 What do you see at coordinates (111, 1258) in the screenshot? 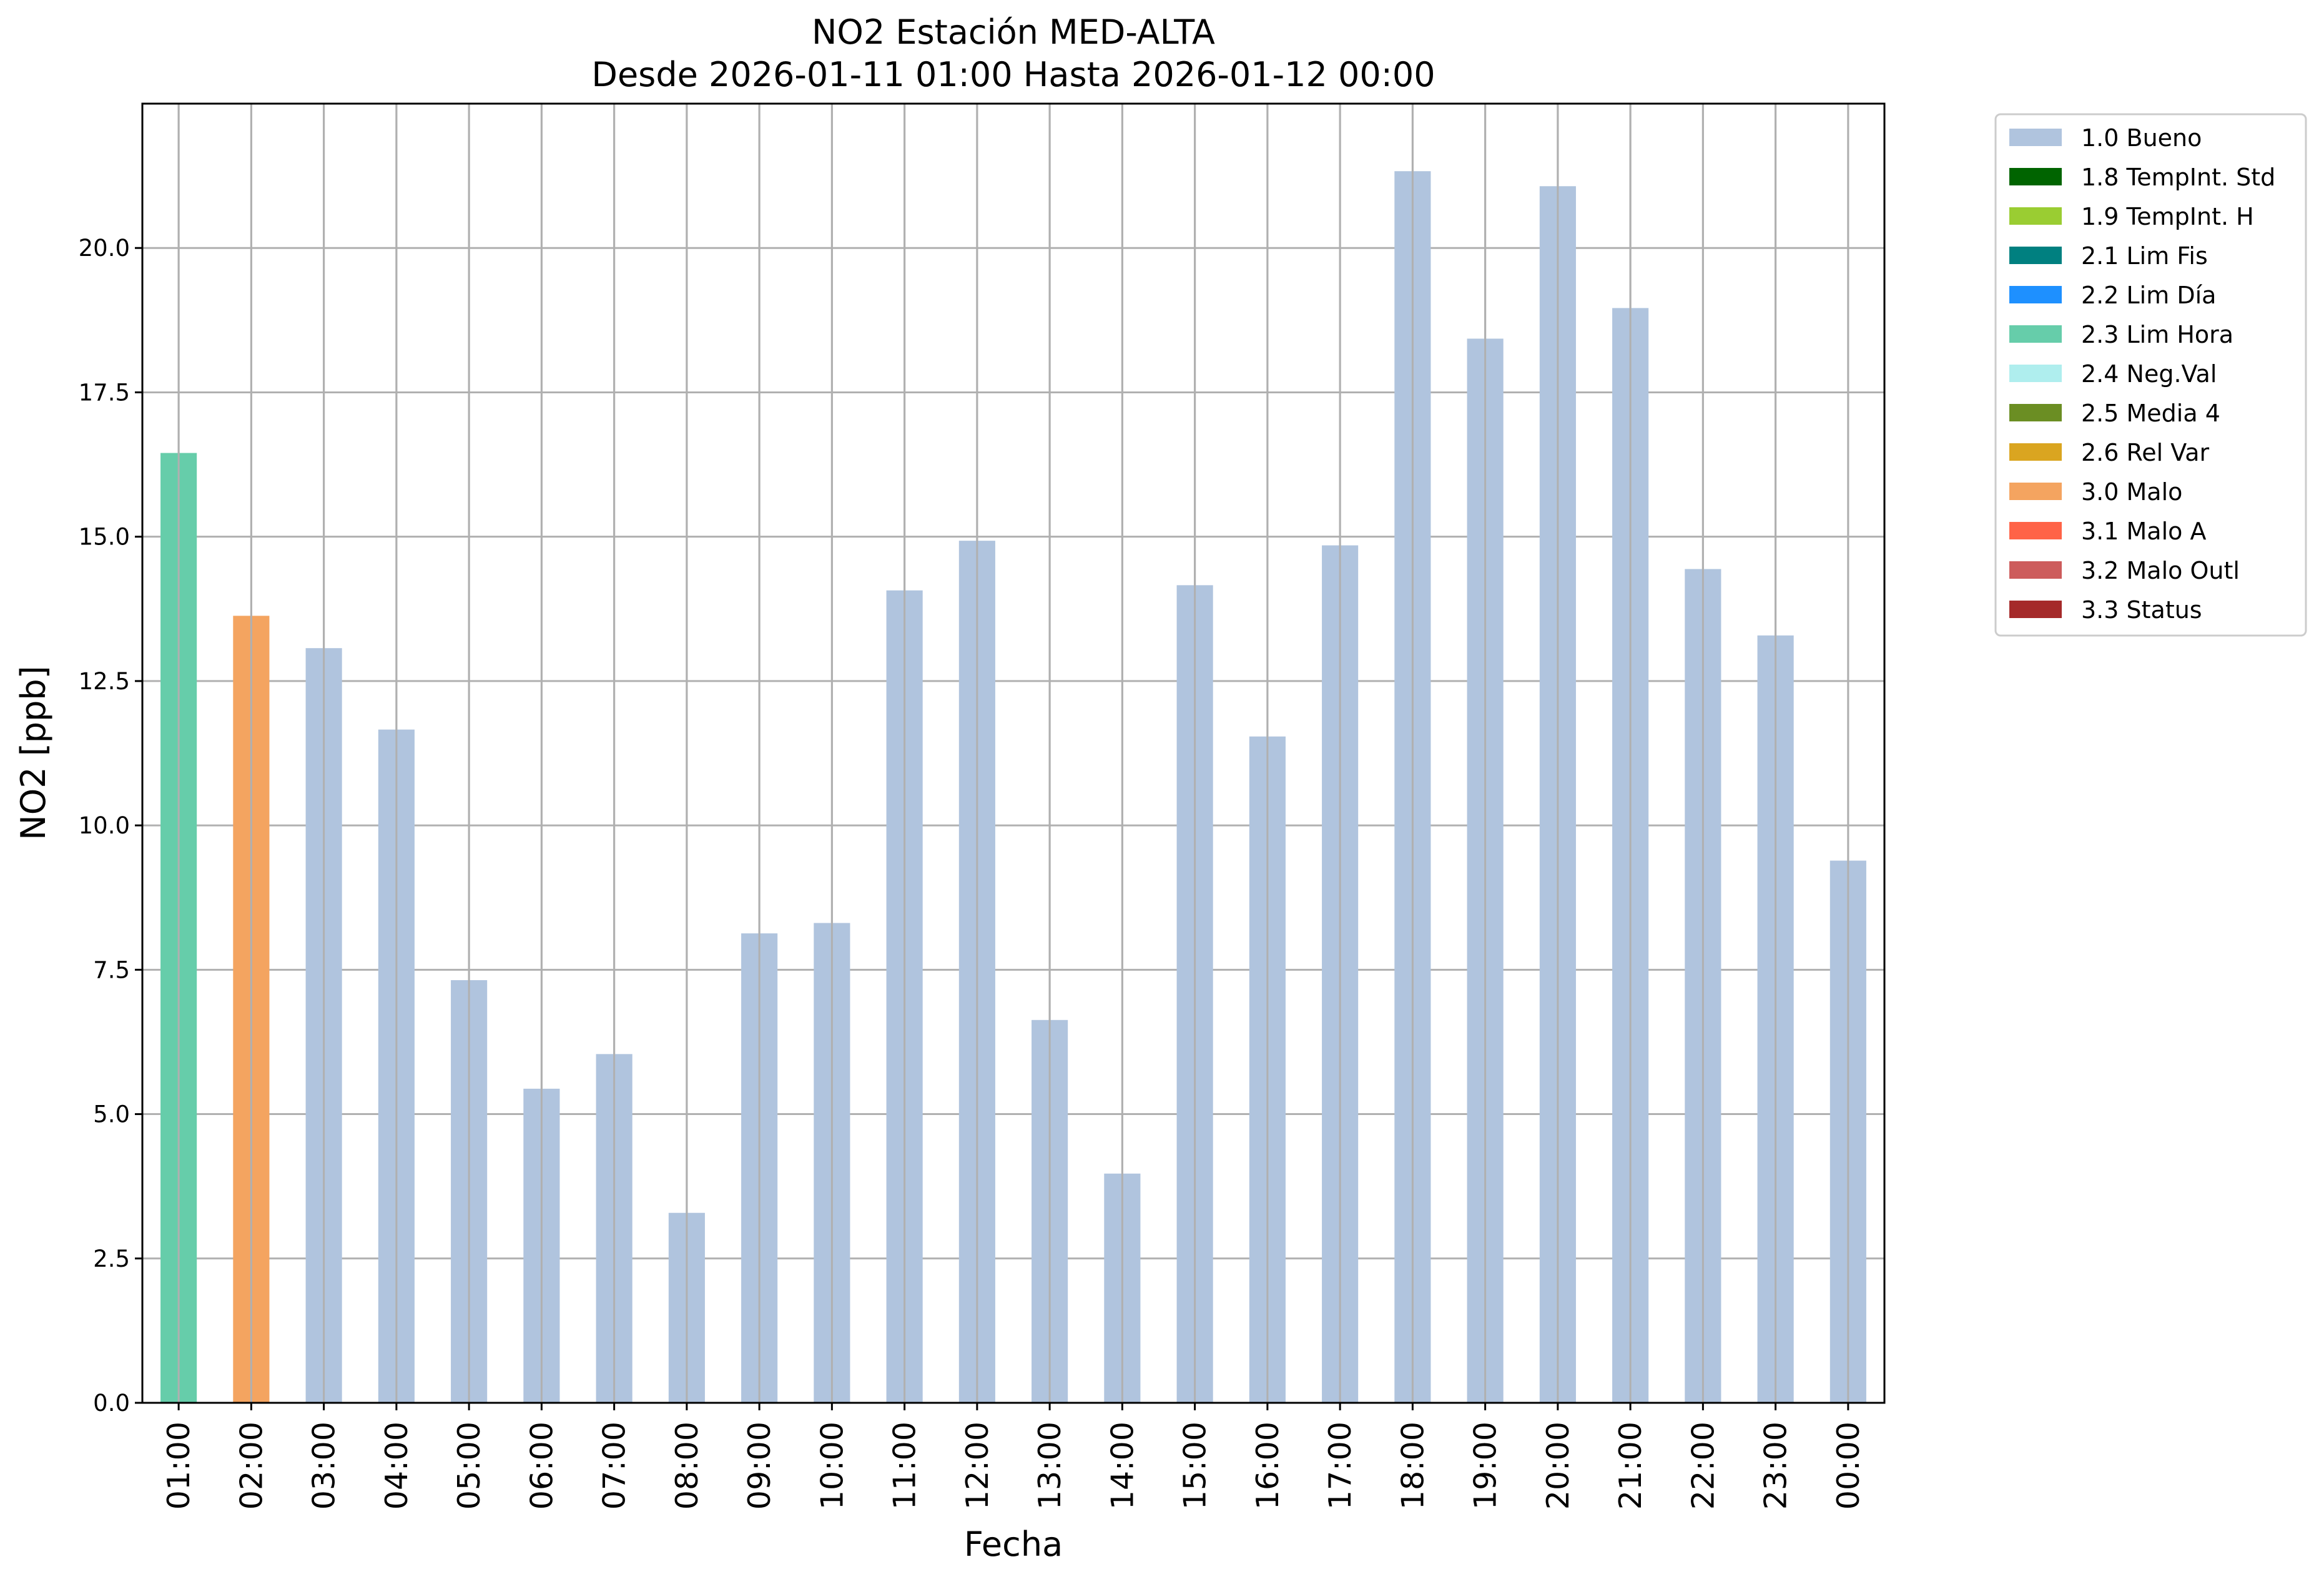
I see `y-tick-label: 2.5` at bounding box center [111, 1258].